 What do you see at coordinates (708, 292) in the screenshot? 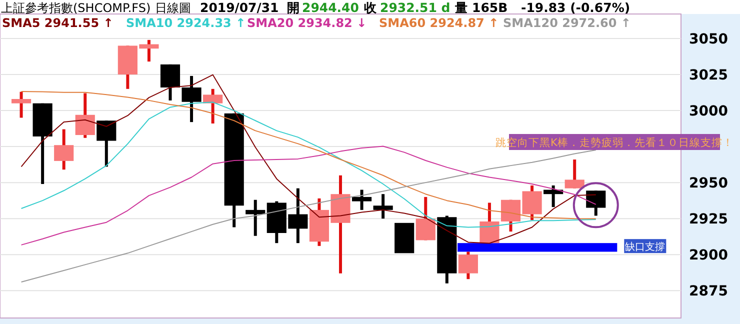
I see `y-tick-label: 2875` at bounding box center [708, 292].